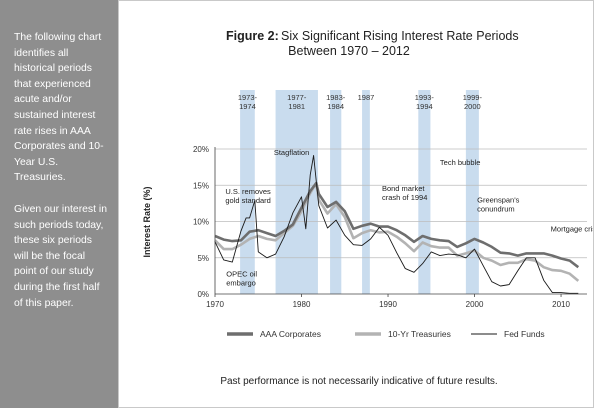 The width and height of the screenshot is (594, 412). I want to click on annotation-text: Mortgage crisis, so click(572, 229).